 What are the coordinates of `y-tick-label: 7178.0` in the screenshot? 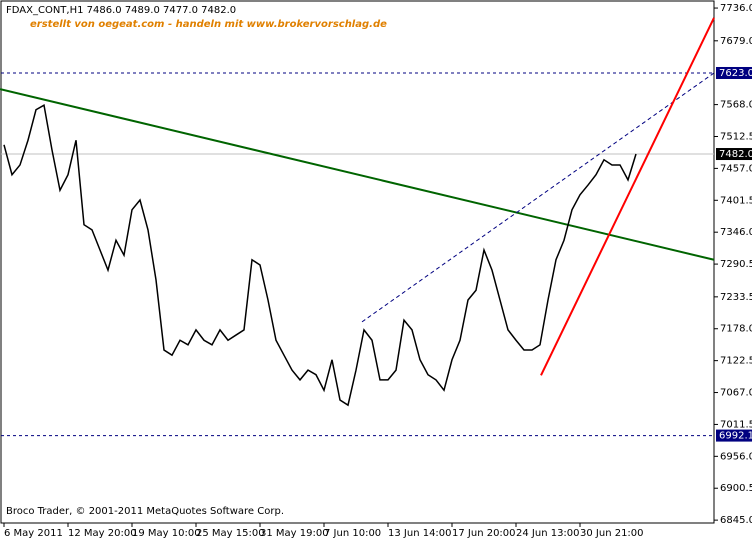 It's located at (736, 329).